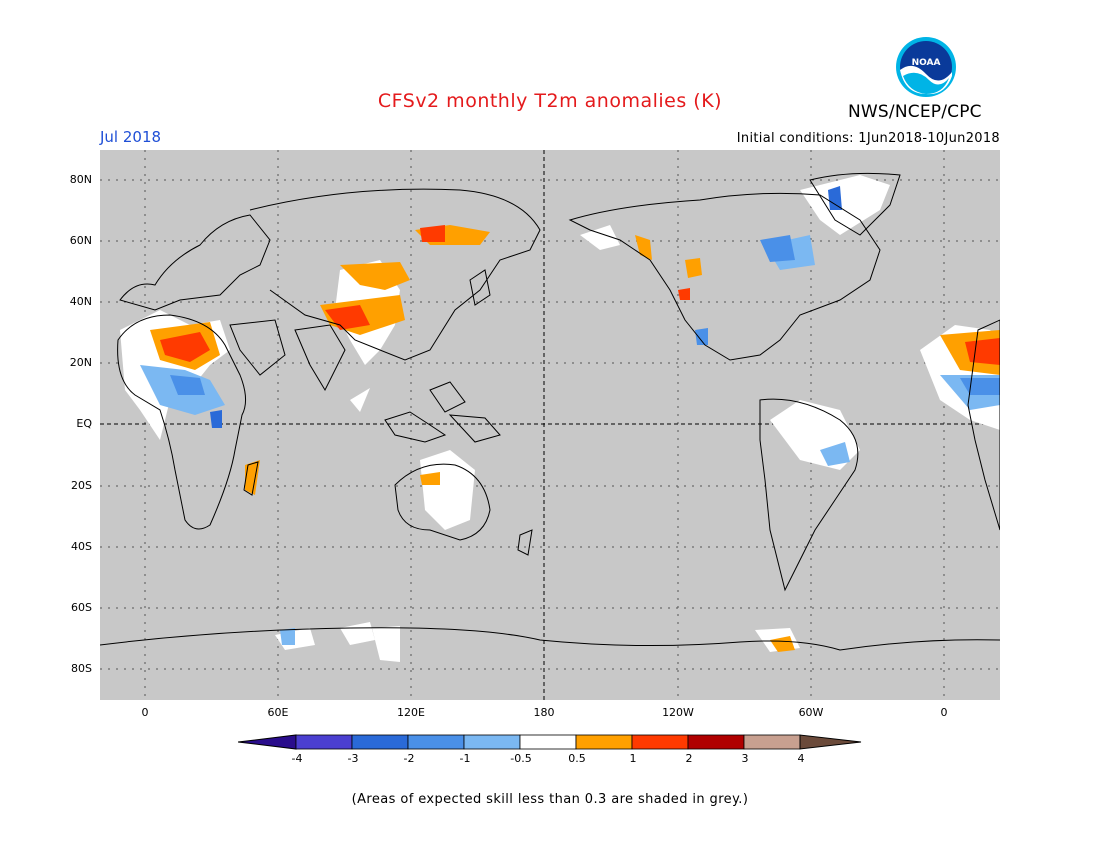  Describe the element at coordinates (550, 101) in the screenshot. I see `chart-title: CFSv2 monthly T2m anomalies (K)` at that location.